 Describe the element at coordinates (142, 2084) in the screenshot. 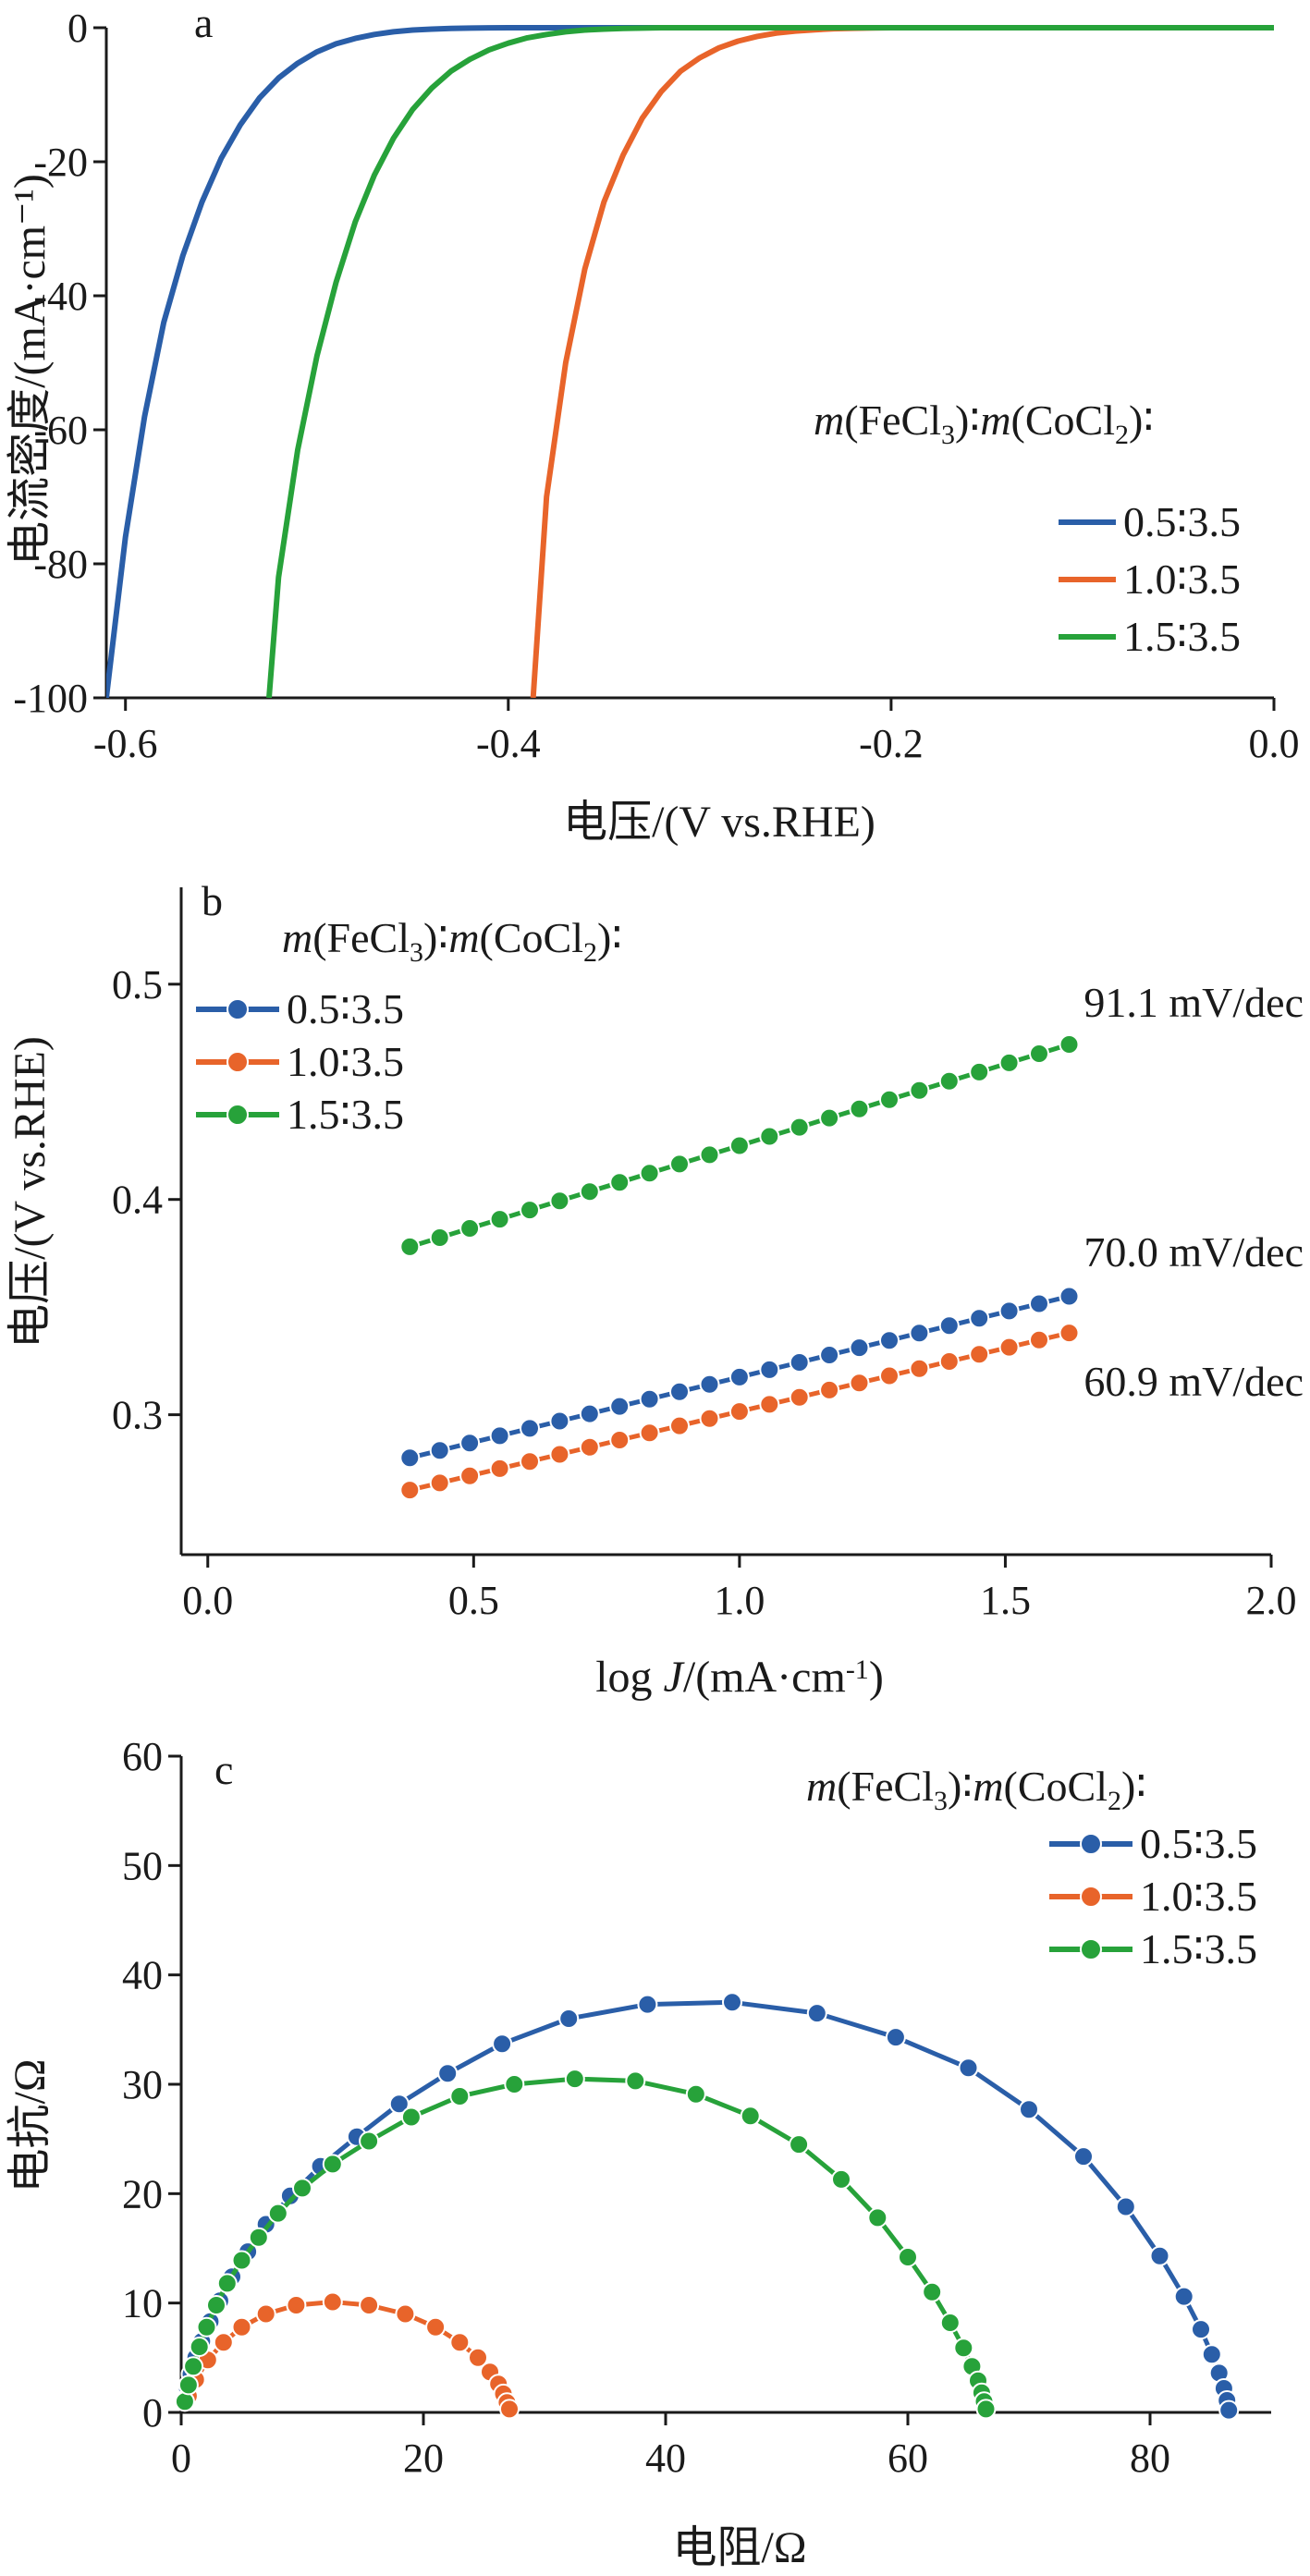

I see `y-tick-label: 30` at that location.